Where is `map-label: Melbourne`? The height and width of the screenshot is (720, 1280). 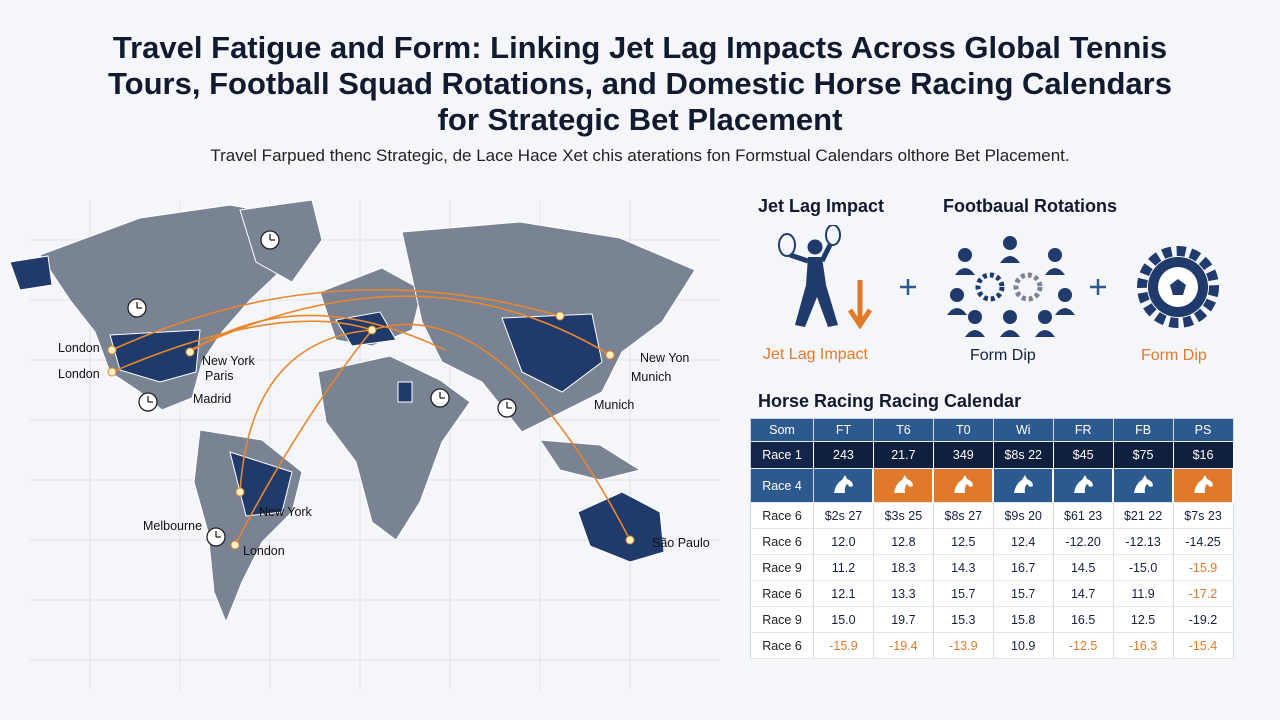
map-label: Melbourne is located at coordinates (173, 526).